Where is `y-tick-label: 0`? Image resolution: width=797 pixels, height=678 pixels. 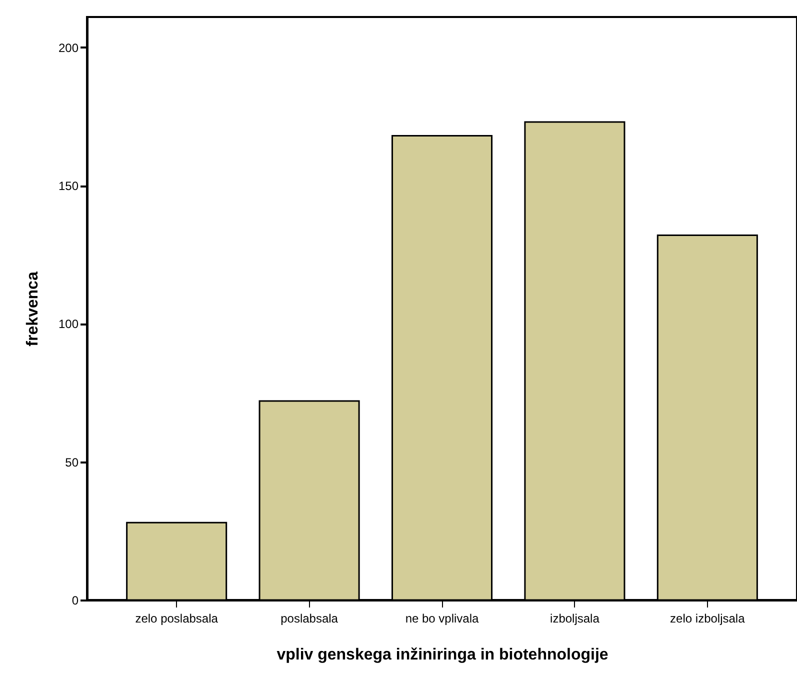
y-tick-label: 0 is located at coordinates (75, 601).